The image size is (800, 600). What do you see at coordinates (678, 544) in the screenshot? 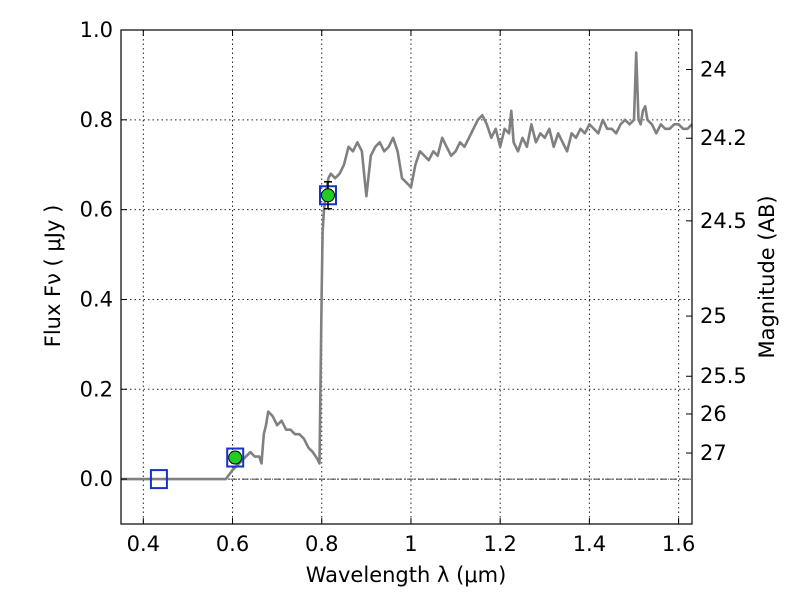
I see `x-tick-label-6: 1.6` at bounding box center [678, 544].